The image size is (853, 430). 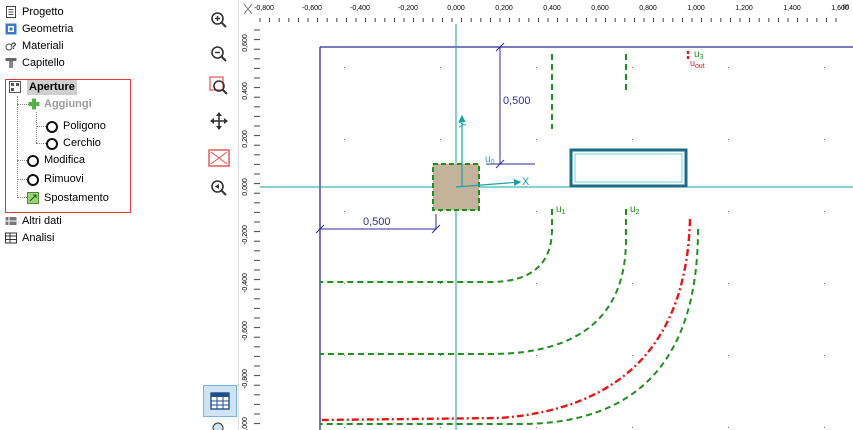 What do you see at coordinates (219, 54) in the screenshot?
I see `zoom-out-button` at bounding box center [219, 54].